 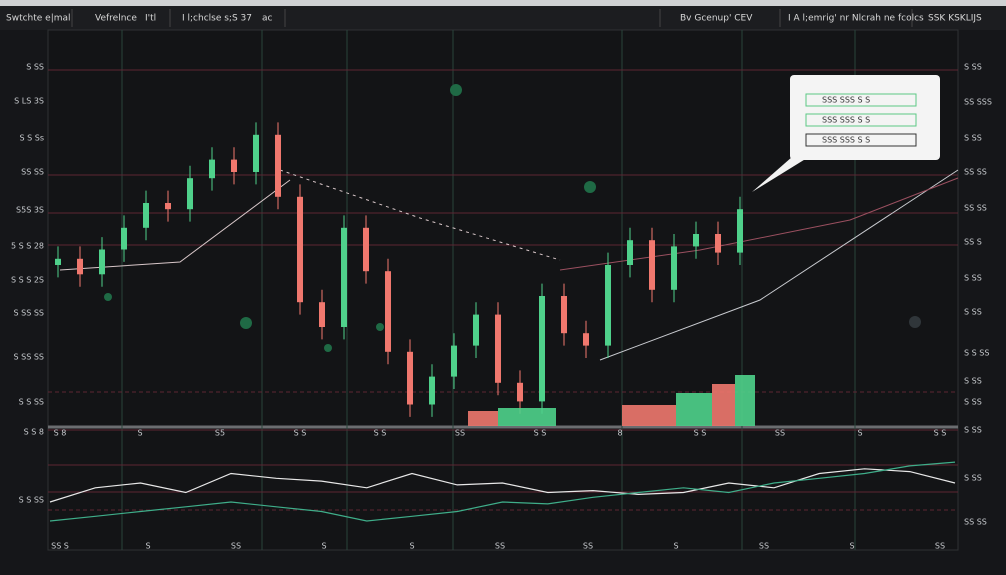 I want to click on toolbar-bg, so click(x=503, y=18).